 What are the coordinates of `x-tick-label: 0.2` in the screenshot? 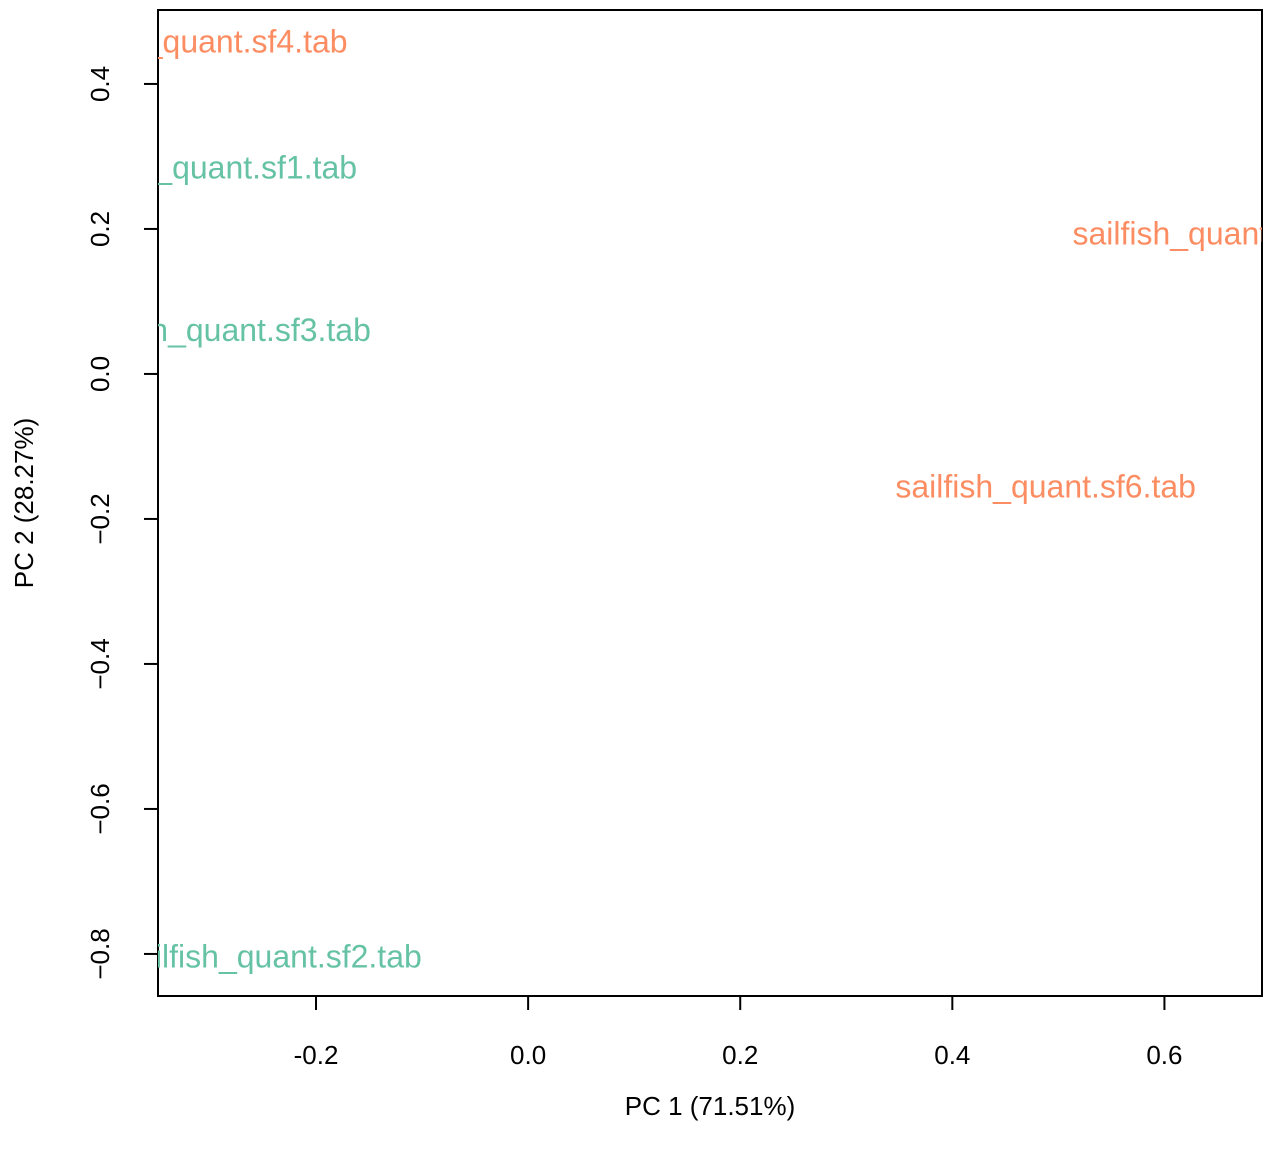 It's located at (740, 1055).